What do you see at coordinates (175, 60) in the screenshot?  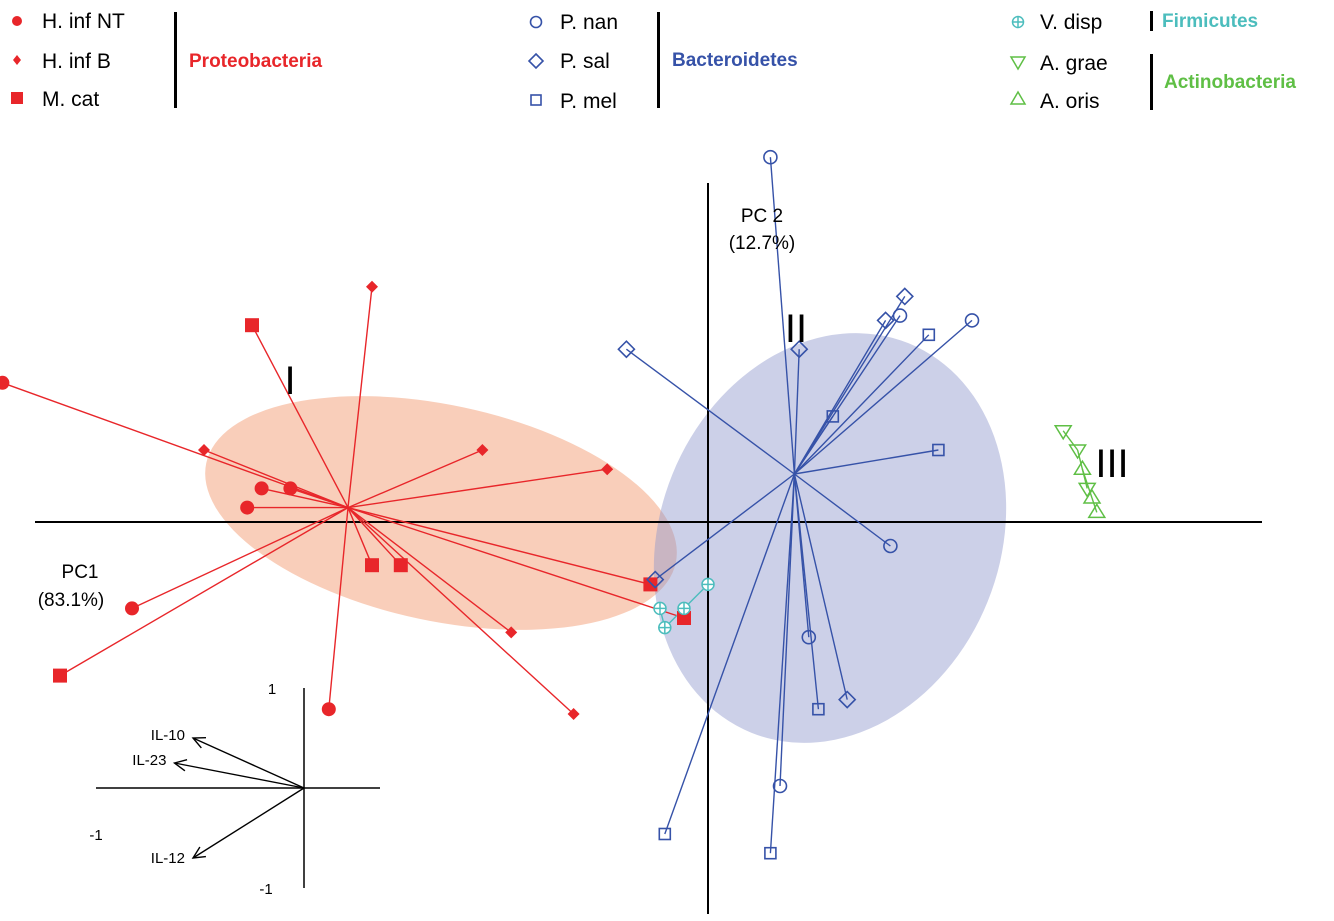 I see `legend-bracket-proteobacteria` at bounding box center [175, 60].